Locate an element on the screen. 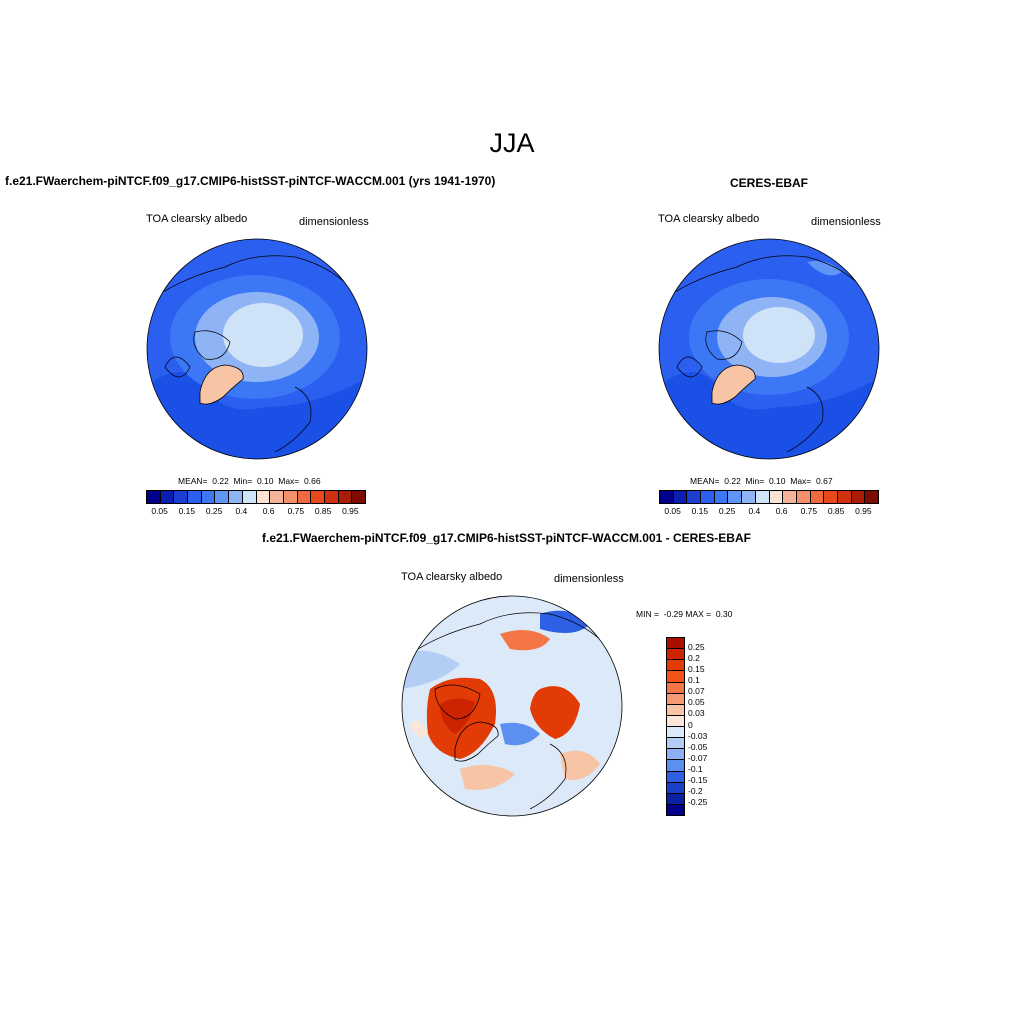  panel2-units: dimensionless is located at coordinates (846, 222).